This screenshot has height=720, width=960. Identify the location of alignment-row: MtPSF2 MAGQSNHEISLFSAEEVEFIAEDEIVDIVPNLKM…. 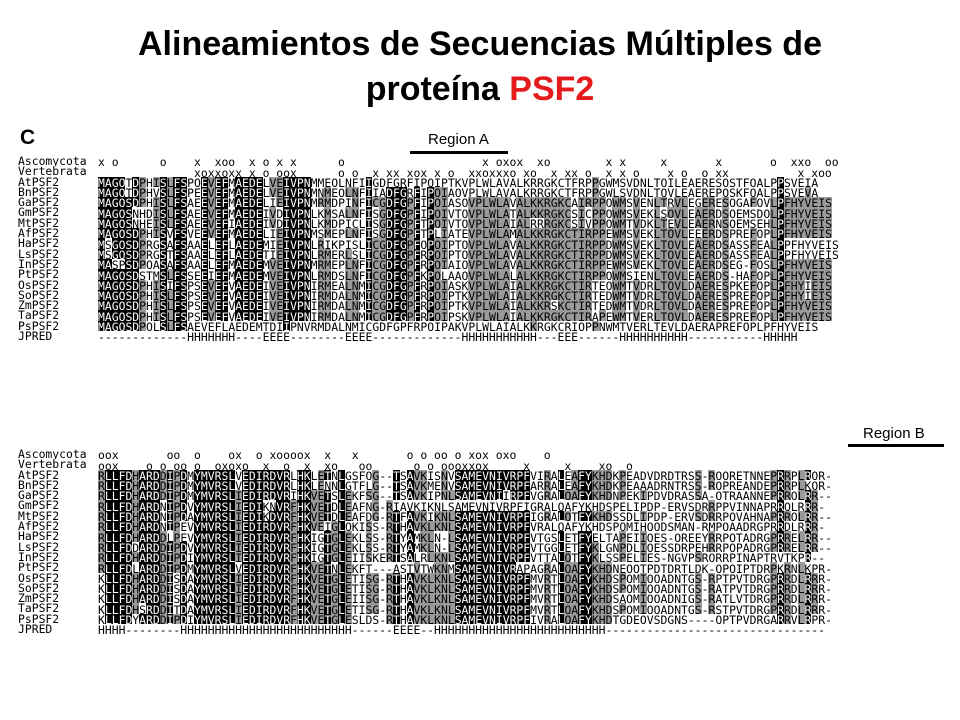
(486, 223).